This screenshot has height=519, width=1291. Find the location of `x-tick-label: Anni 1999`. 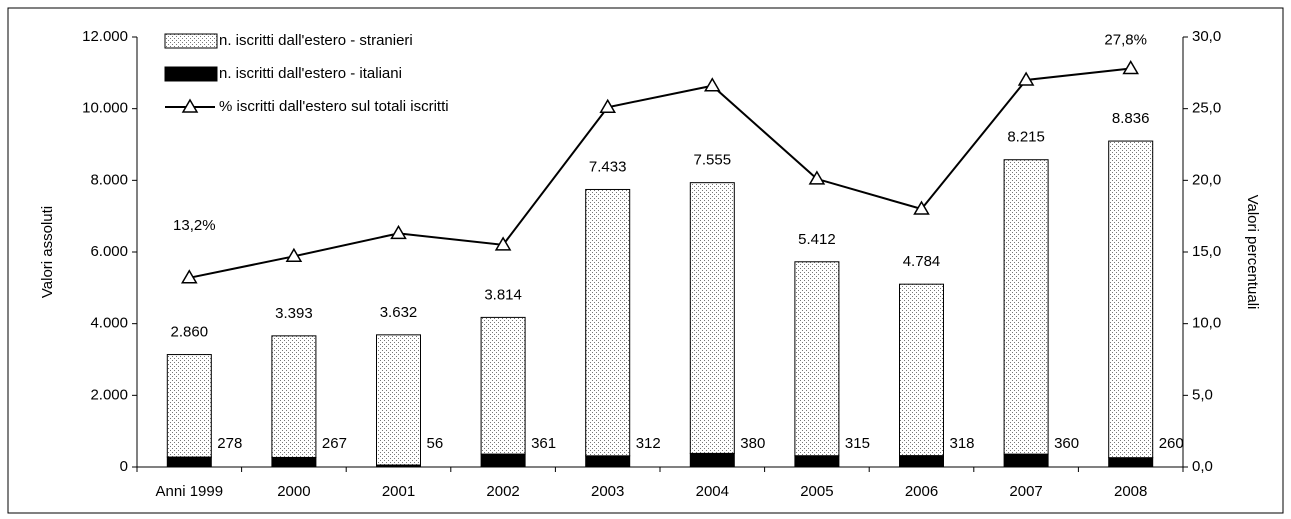

x-tick-label: Anni 1999 is located at coordinates (190, 491).